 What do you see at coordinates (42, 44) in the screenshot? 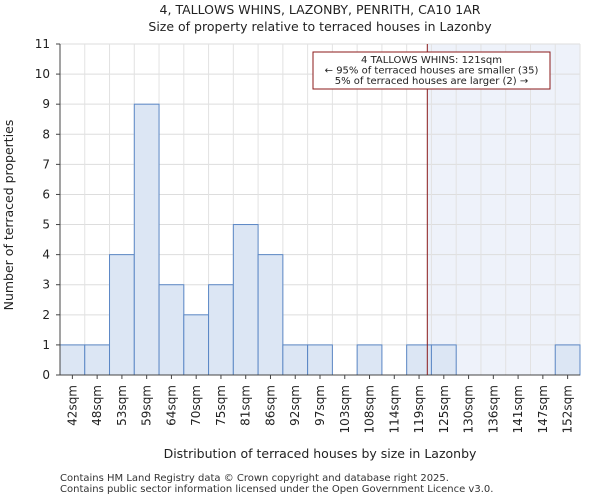
I see `y-tick-label: 11` at bounding box center [42, 44].